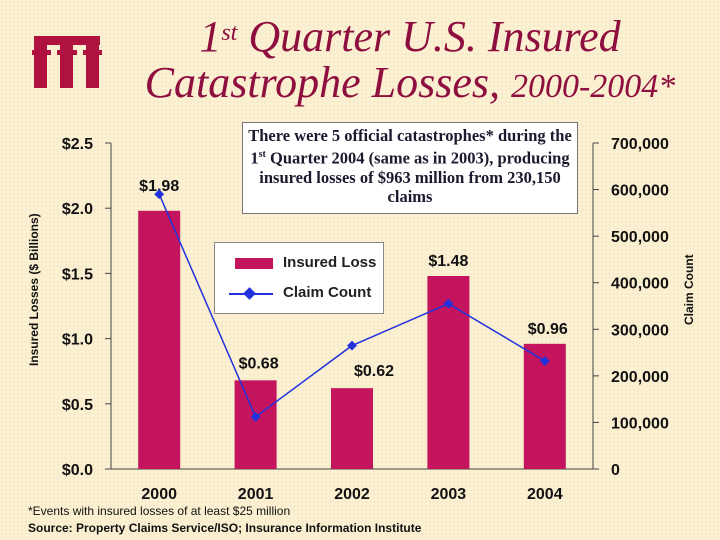 The image size is (720, 540). Describe the element at coordinates (259, 363) in the screenshot. I see `bar-label-2001: $0.68` at that location.